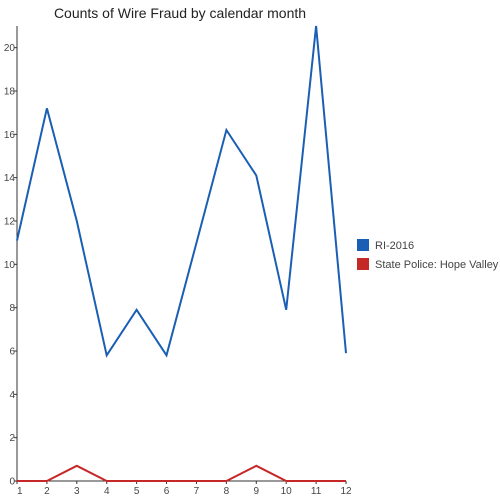 Image resolution: width=500 pixels, height=500 pixels. Describe the element at coordinates (10, 48) in the screenshot. I see `y-tick-label: 20` at that location.